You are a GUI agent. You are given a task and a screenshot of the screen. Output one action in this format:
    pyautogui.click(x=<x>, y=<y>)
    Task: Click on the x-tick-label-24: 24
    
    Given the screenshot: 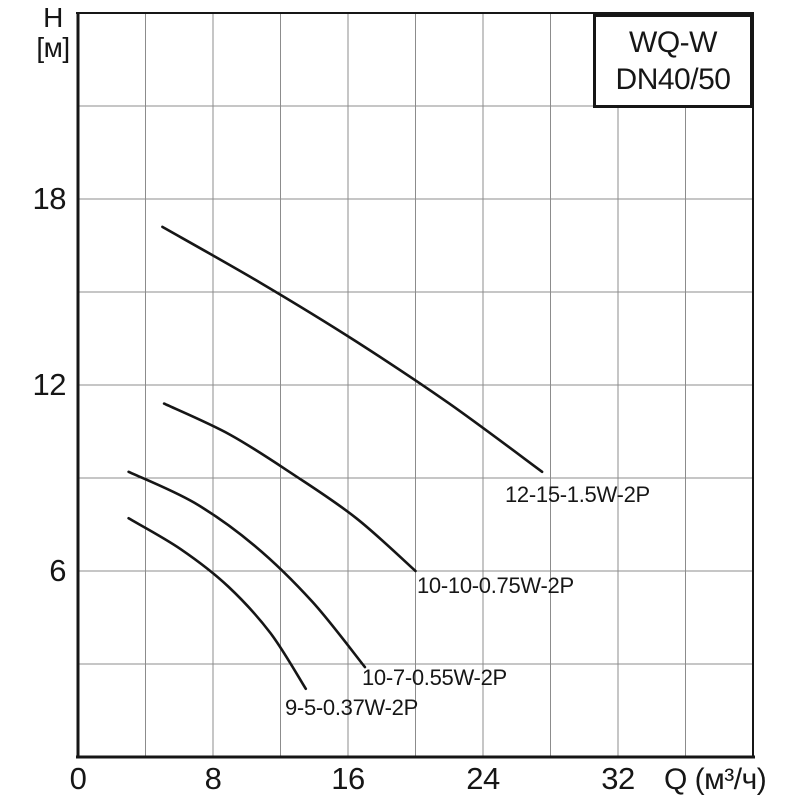 What is the action you would take?
    pyautogui.click(x=483, y=778)
    